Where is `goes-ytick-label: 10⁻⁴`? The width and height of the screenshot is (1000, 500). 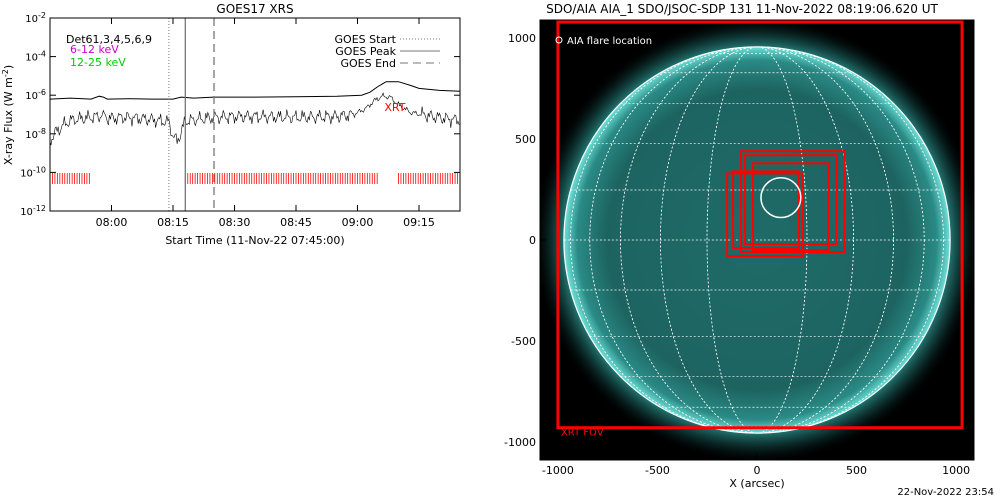
goes-ytick-label: 10⁻⁴ is located at coordinates (35, 57).